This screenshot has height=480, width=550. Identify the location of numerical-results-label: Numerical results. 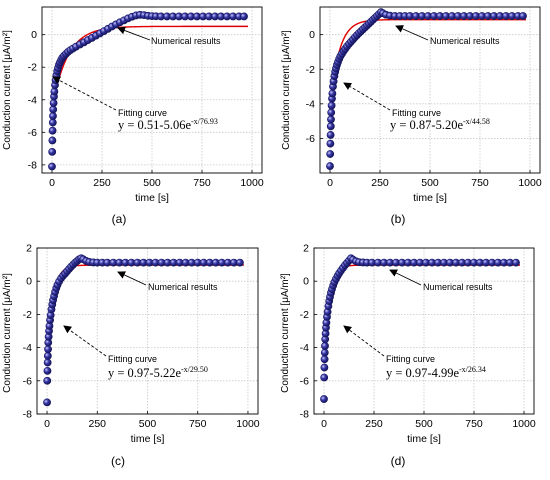
(465, 41).